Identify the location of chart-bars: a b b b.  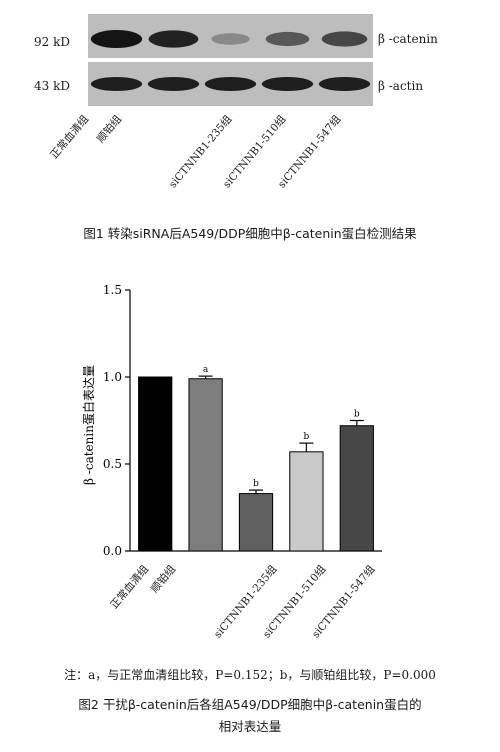
(256, 458).